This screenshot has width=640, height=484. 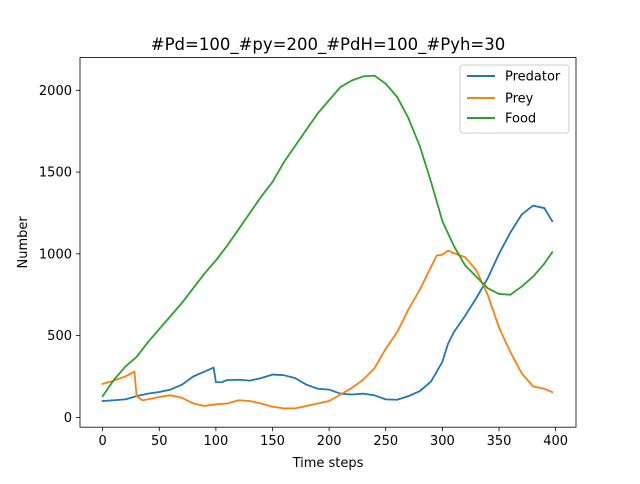 I want to click on x-tick-label: 50, so click(x=159, y=441).